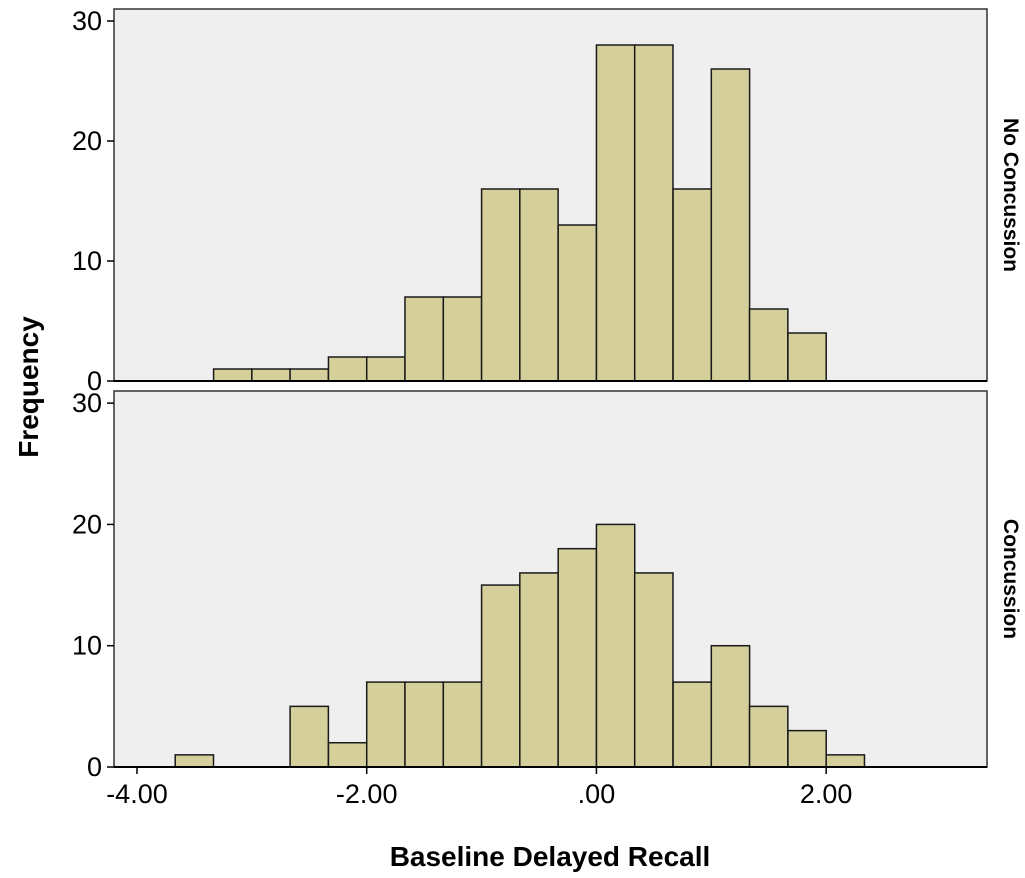 The height and width of the screenshot is (878, 1025). What do you see at coordinates (550, 856) in the screenshot?
I see `x-axis-title: Baseline Delayed Recall` at bounding box center [550, 856].